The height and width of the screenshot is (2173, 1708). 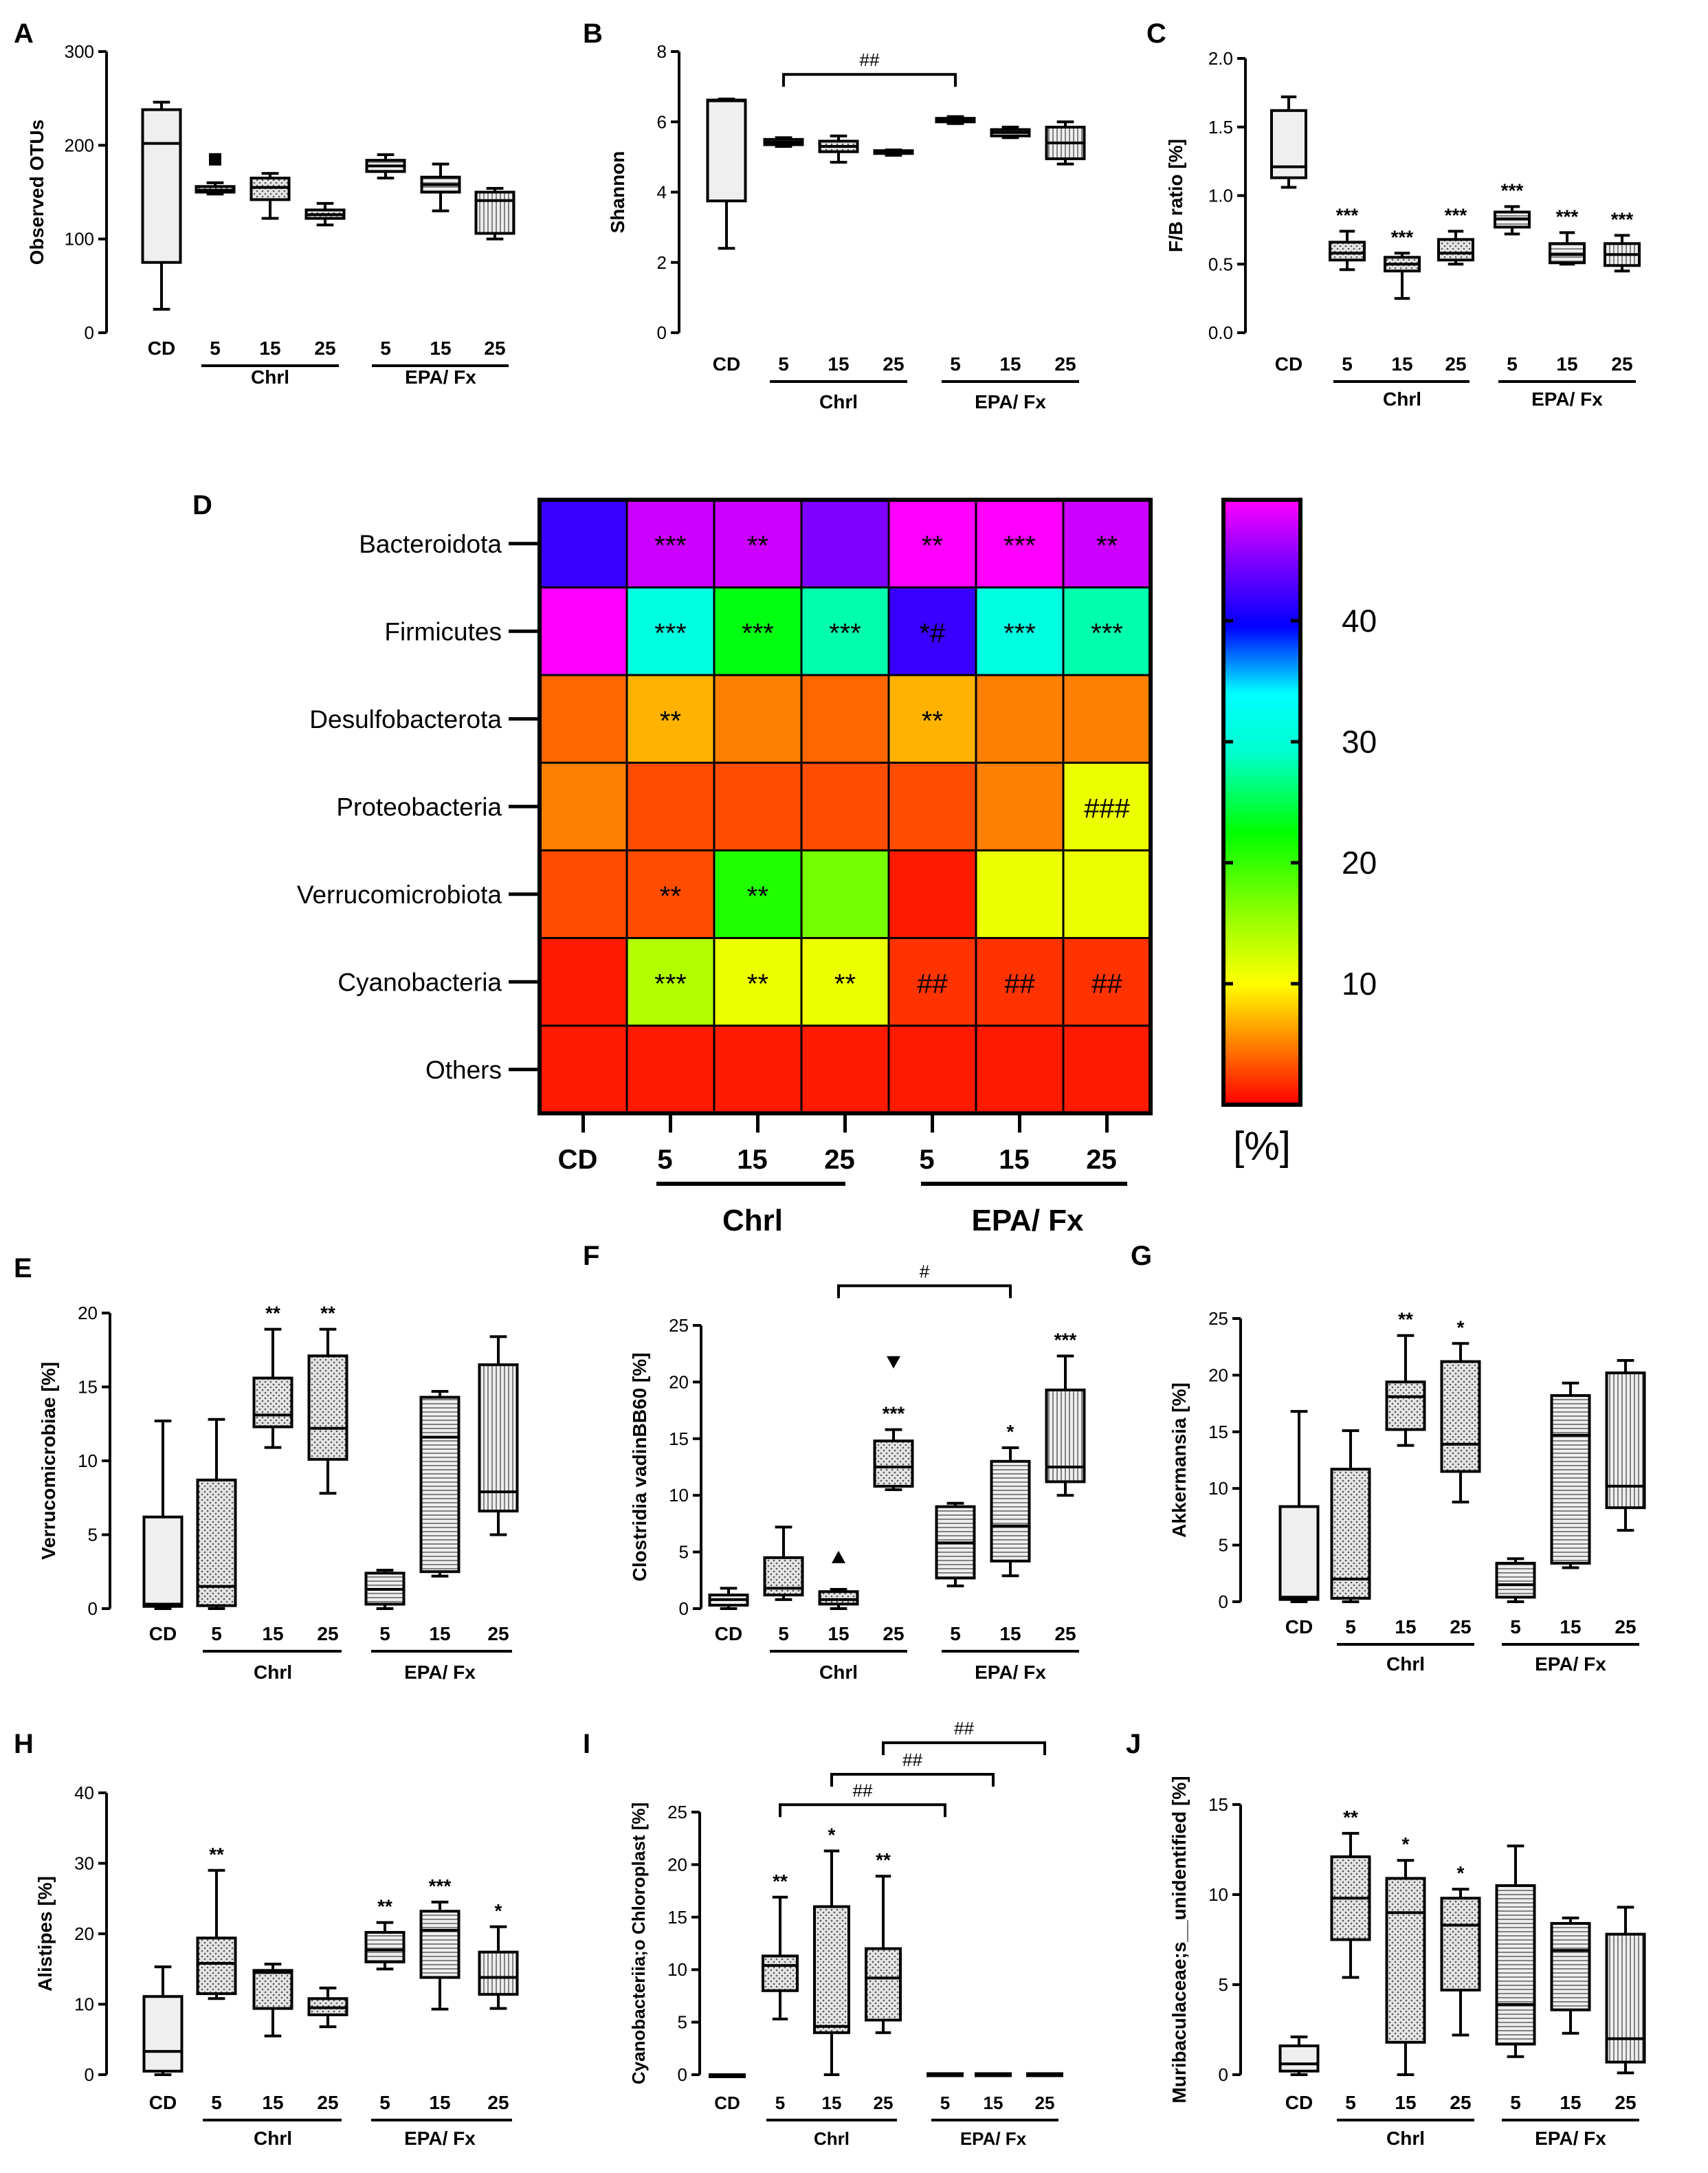 I want to click on y-tick-label: 200, so click(x=79, y=145).